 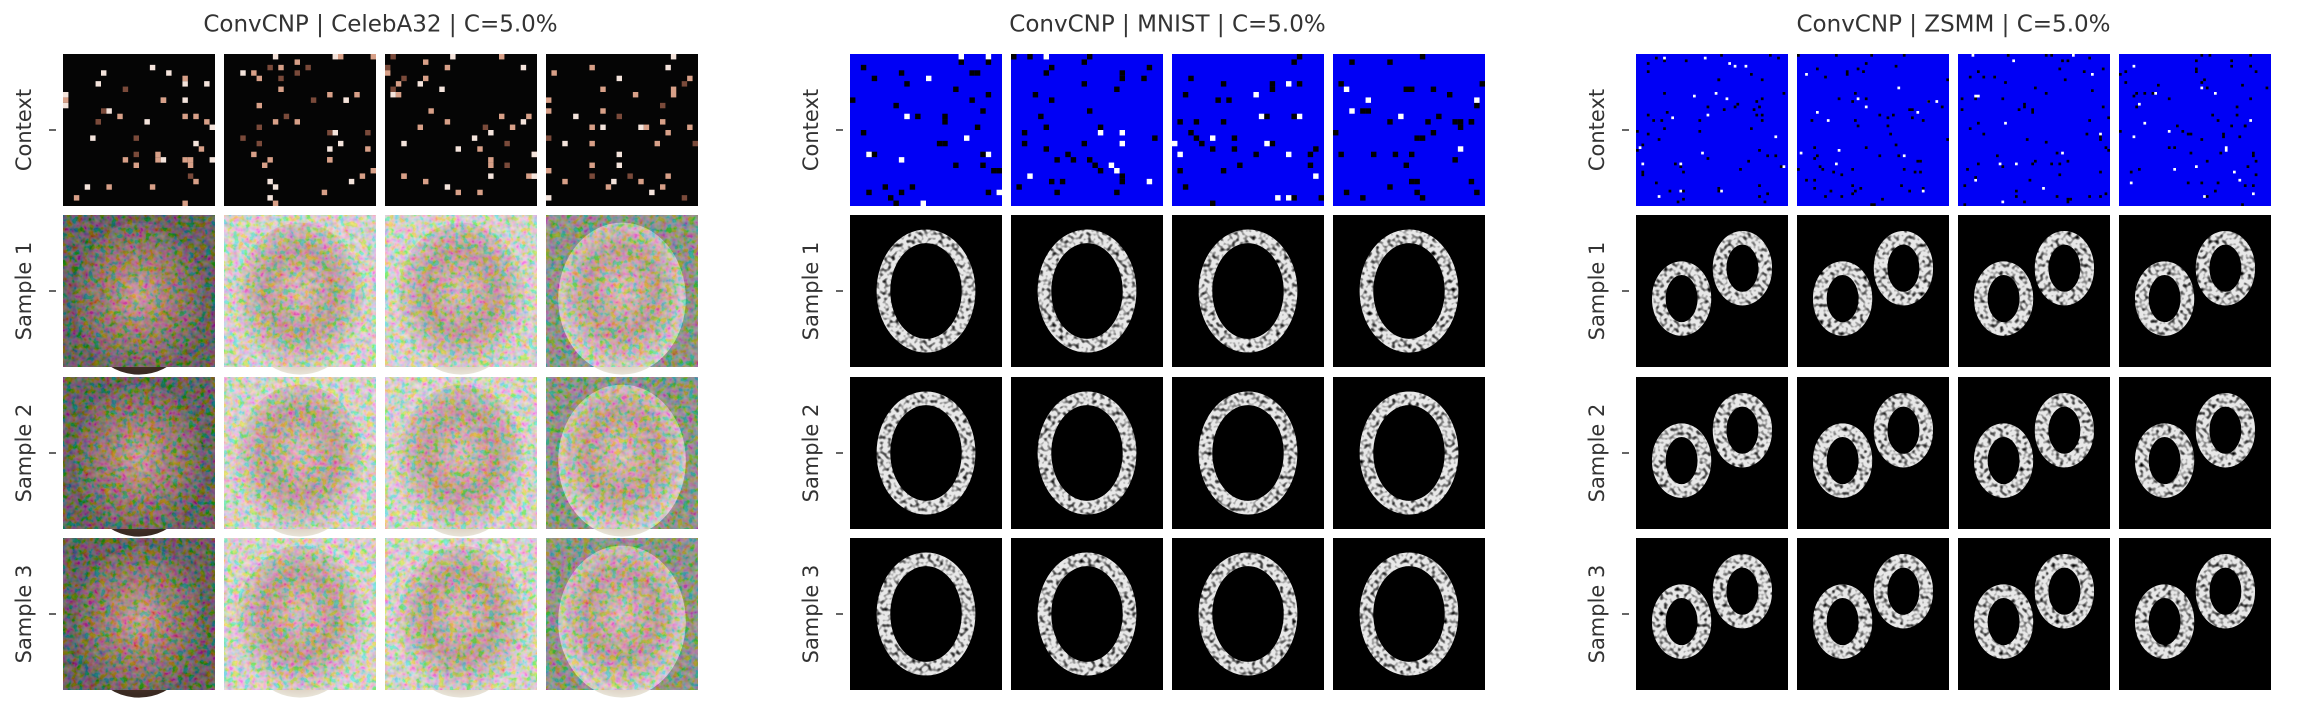 I want to click on row-label: Sample 2, so click(x=811, y=453).